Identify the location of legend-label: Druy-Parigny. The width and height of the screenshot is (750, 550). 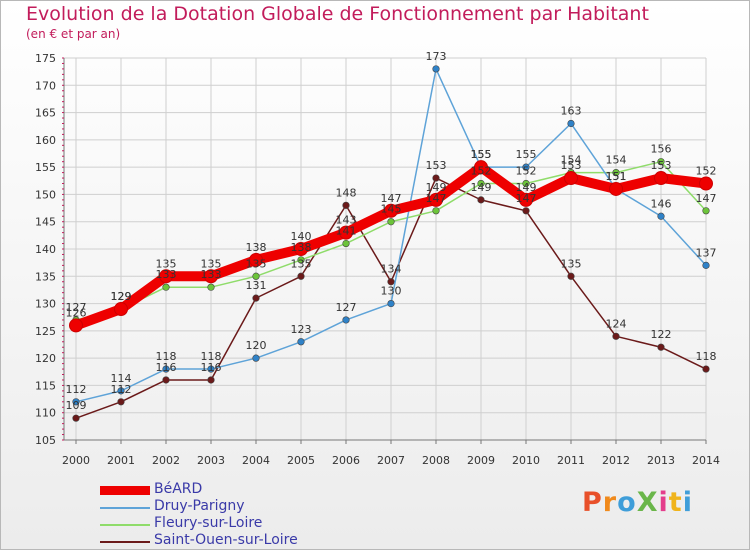
(199, 506).